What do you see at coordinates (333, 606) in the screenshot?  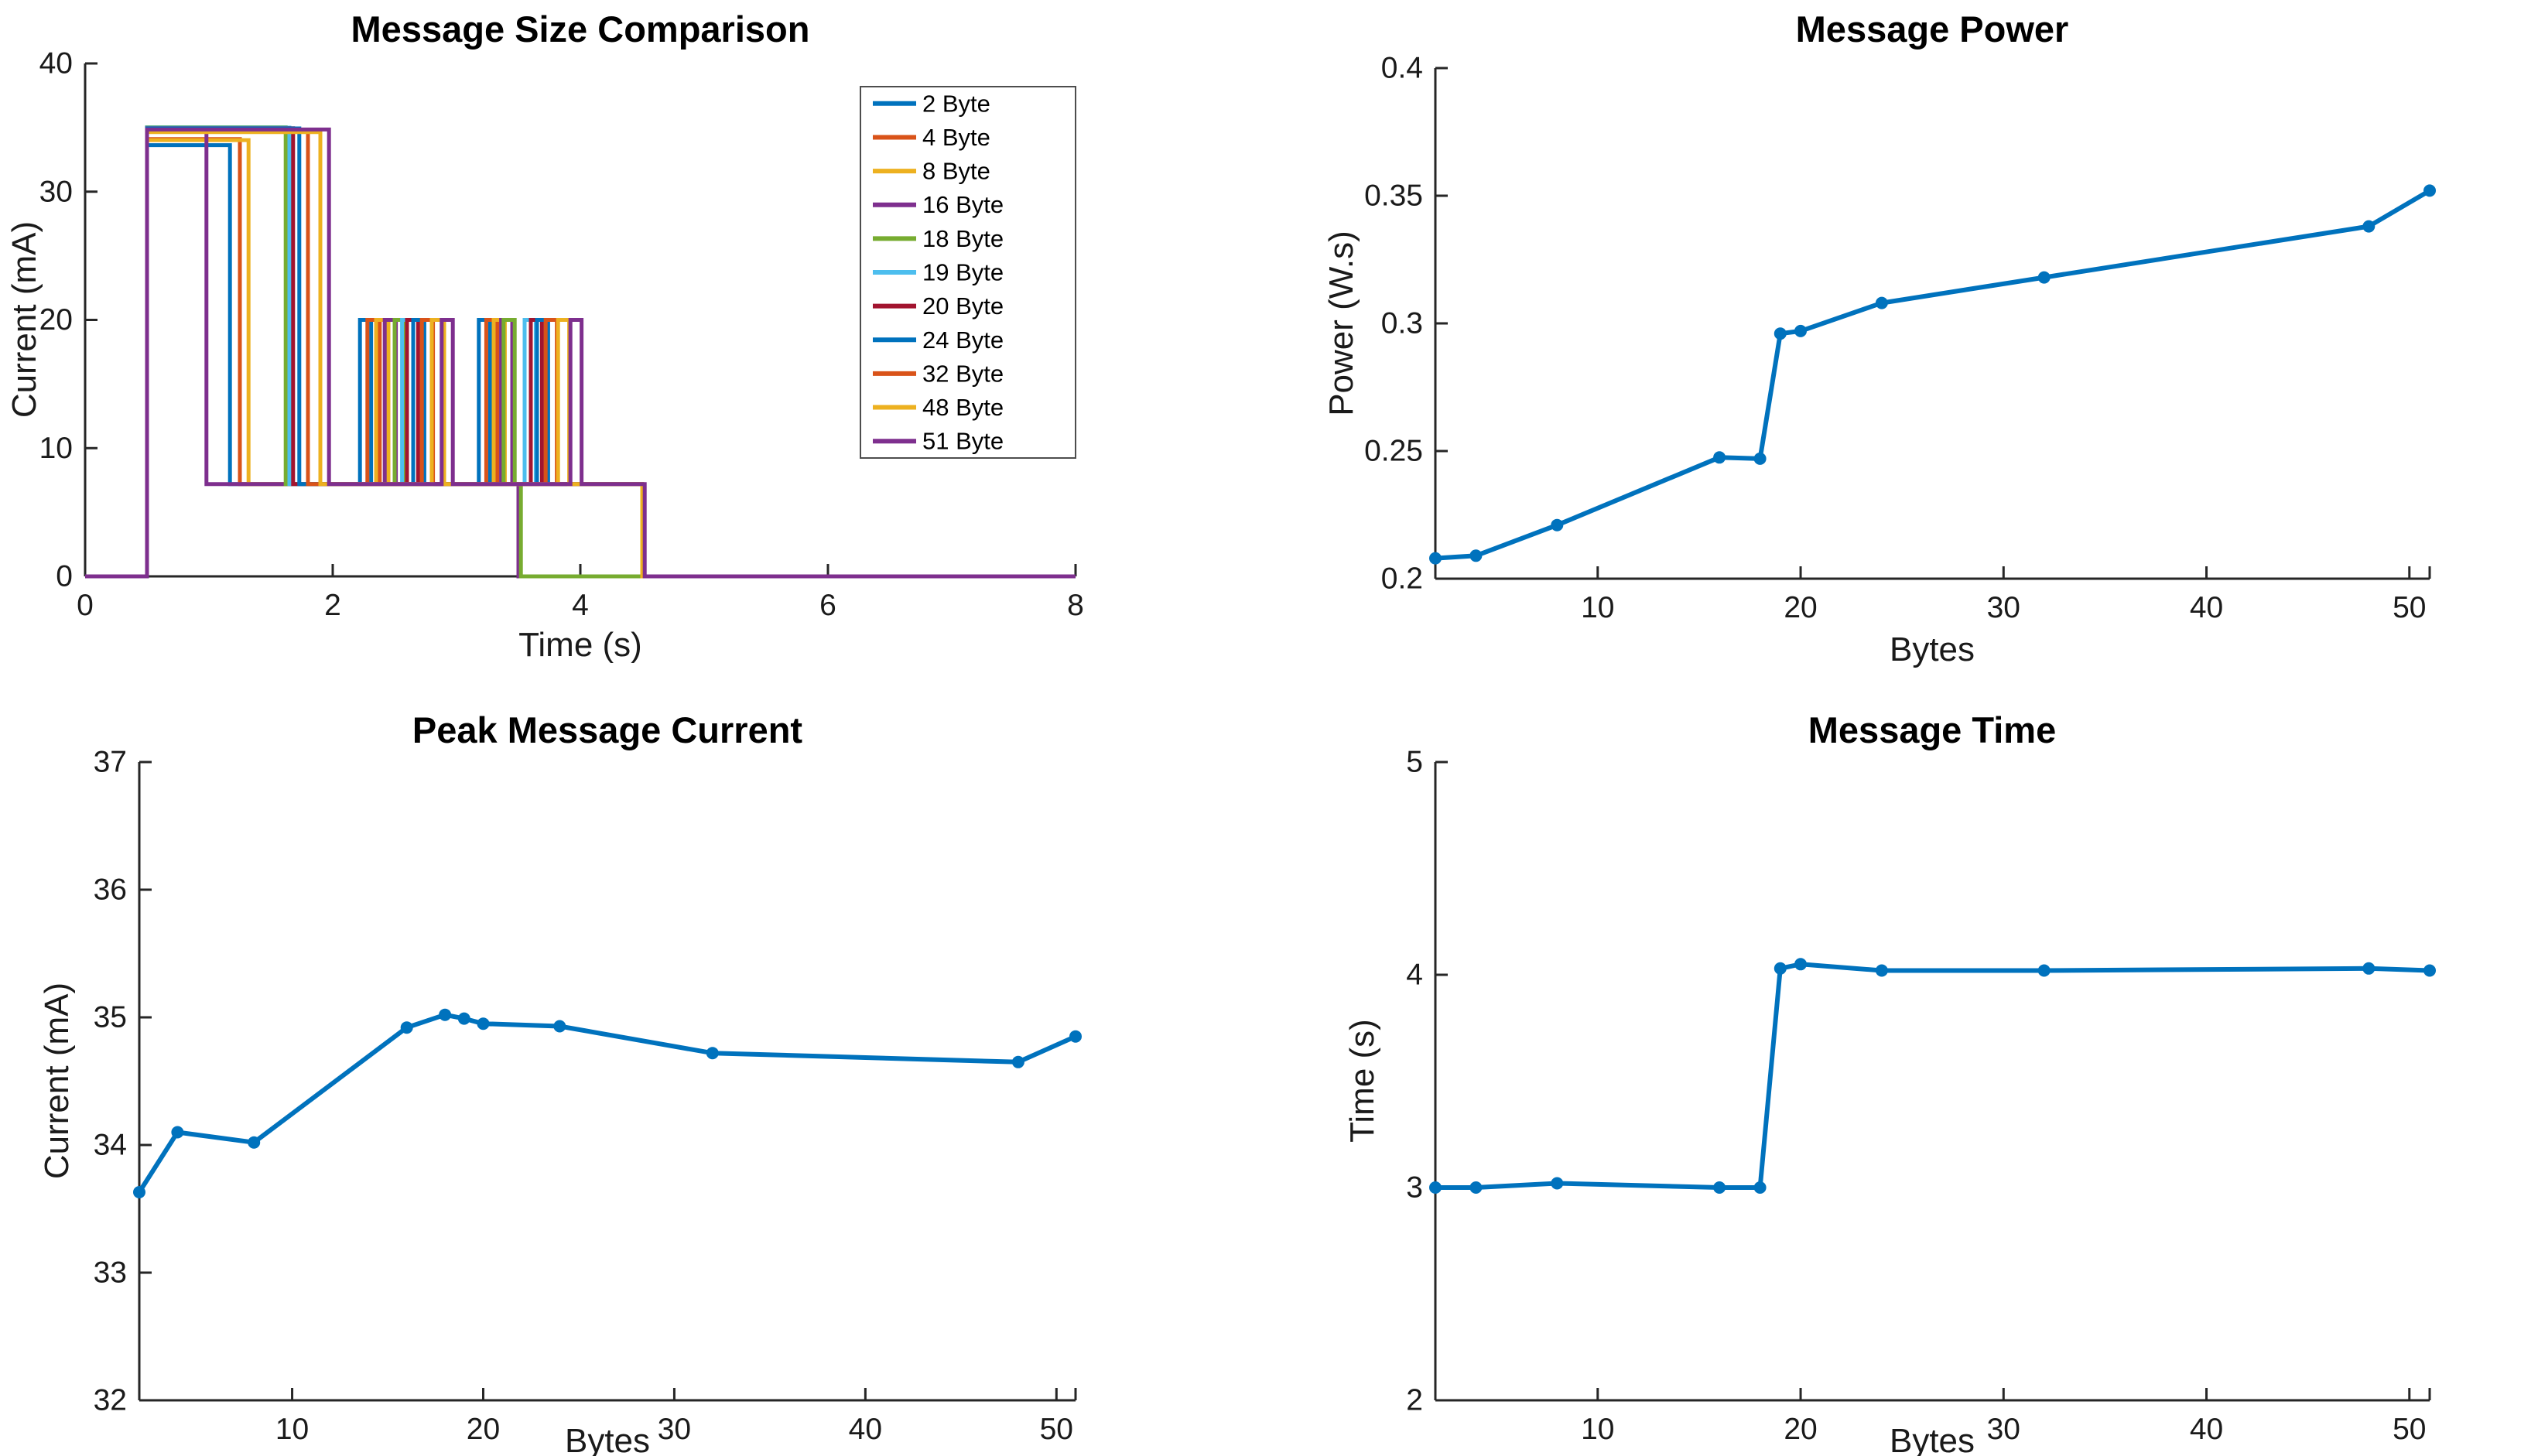 I see `x-tick-label: 2` at bounding box center [333, 606].